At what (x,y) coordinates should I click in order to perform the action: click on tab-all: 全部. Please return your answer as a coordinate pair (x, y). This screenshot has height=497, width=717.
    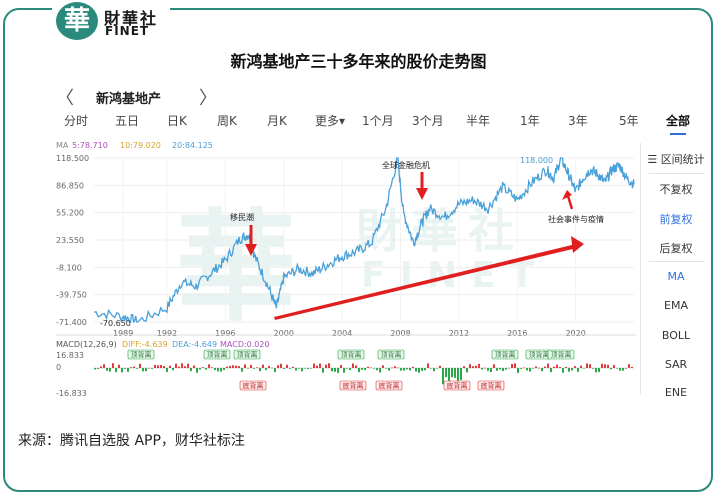
    Looking at the image, I should click on (678, 124).